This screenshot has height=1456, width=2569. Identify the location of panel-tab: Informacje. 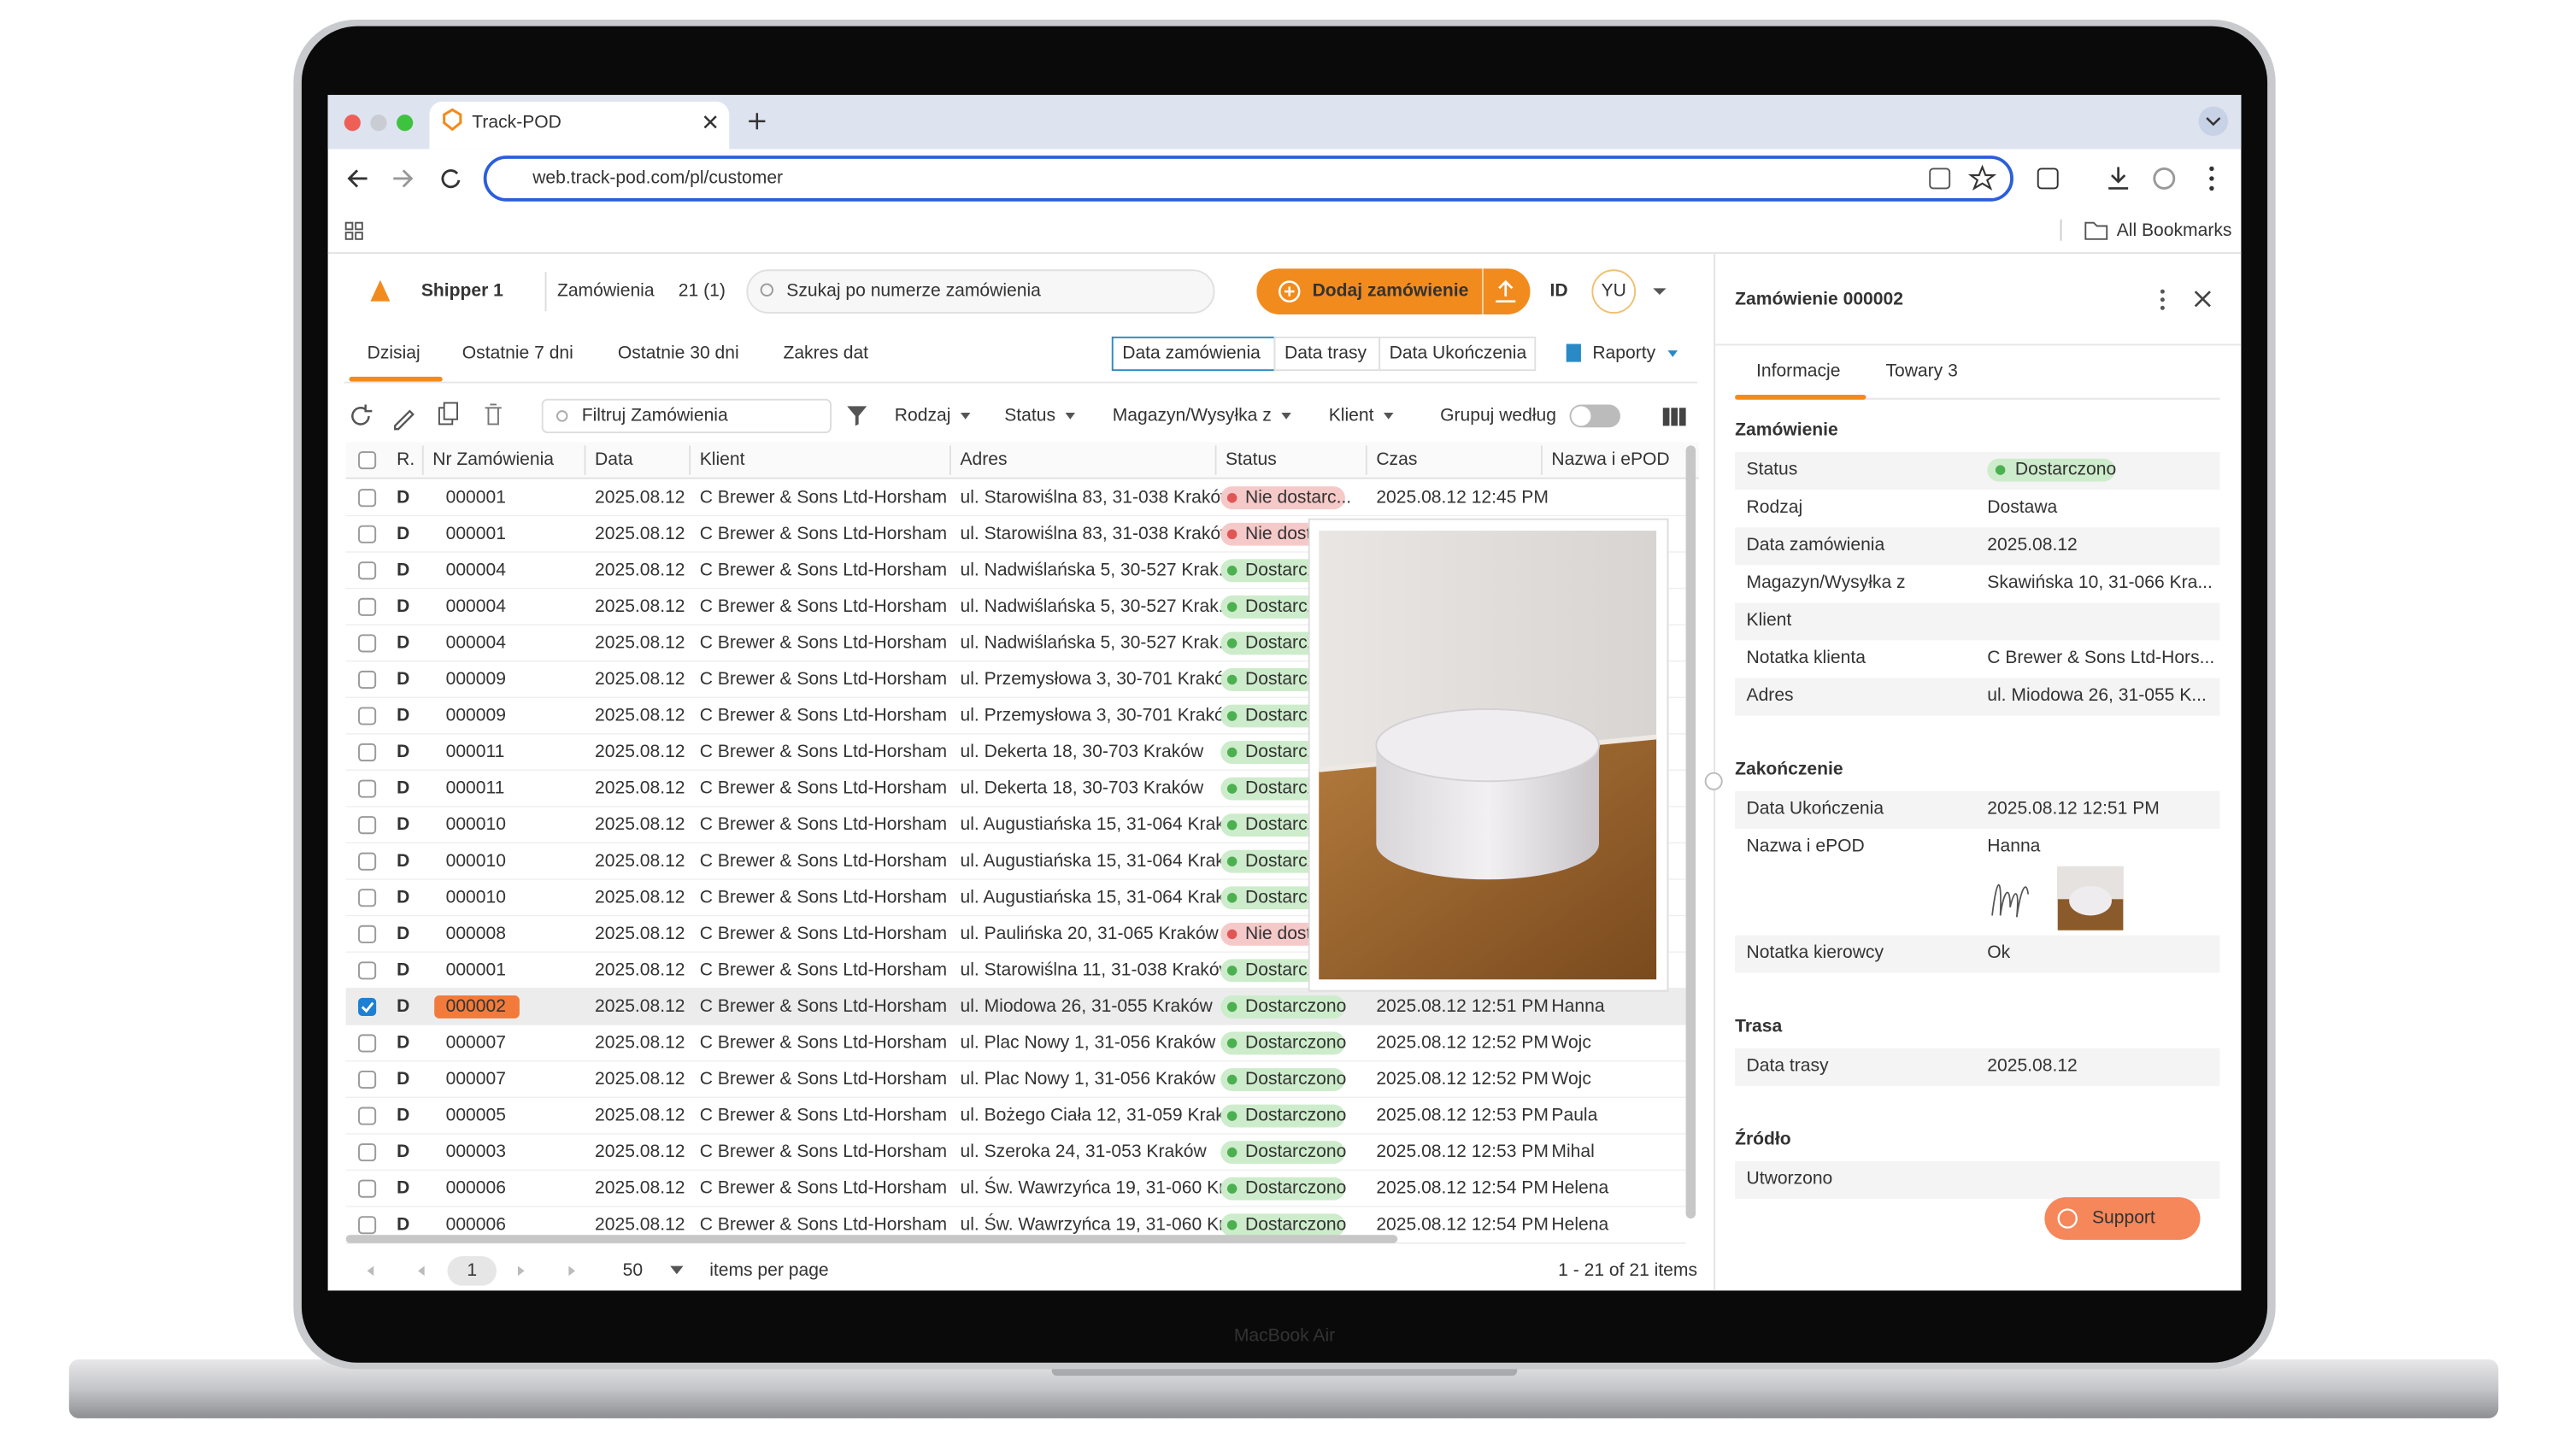
(1798, 371).